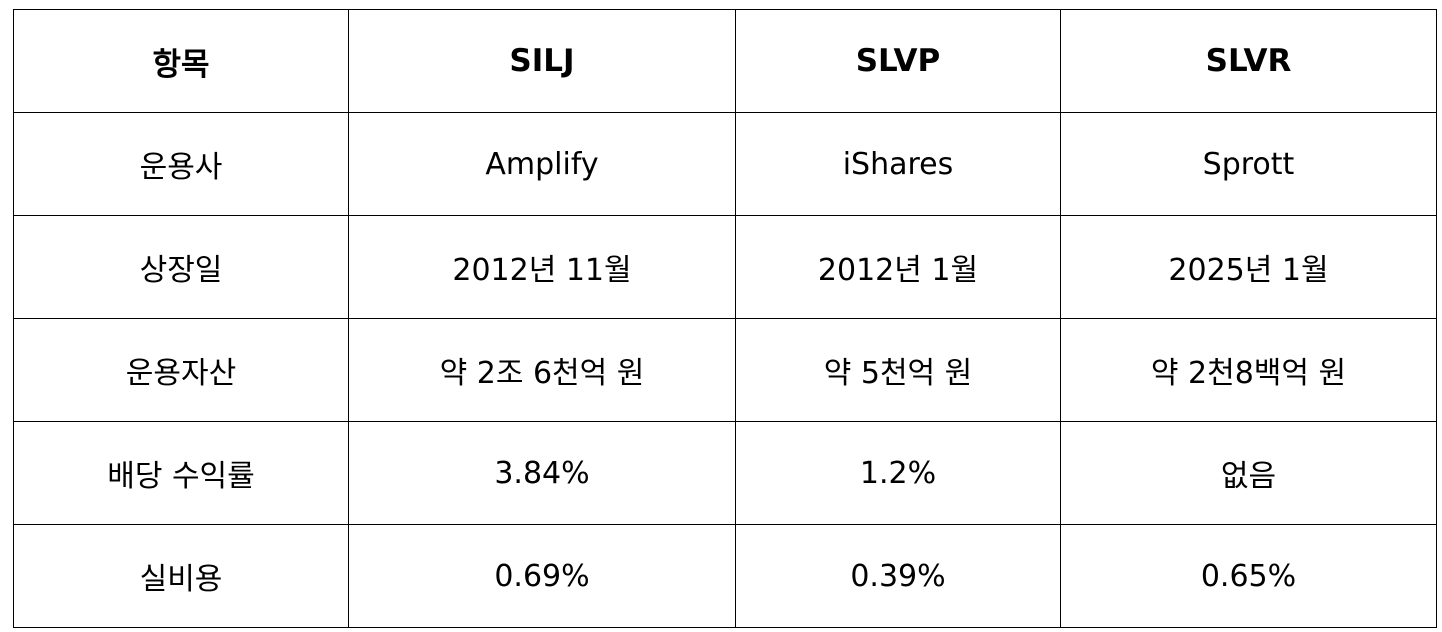 Image resolution: width=1442 pixels, height=632 pixels. Describe the element at coordinates (1248, 576) in the screenshot. I see `table-cell: 0.65%` at that location.